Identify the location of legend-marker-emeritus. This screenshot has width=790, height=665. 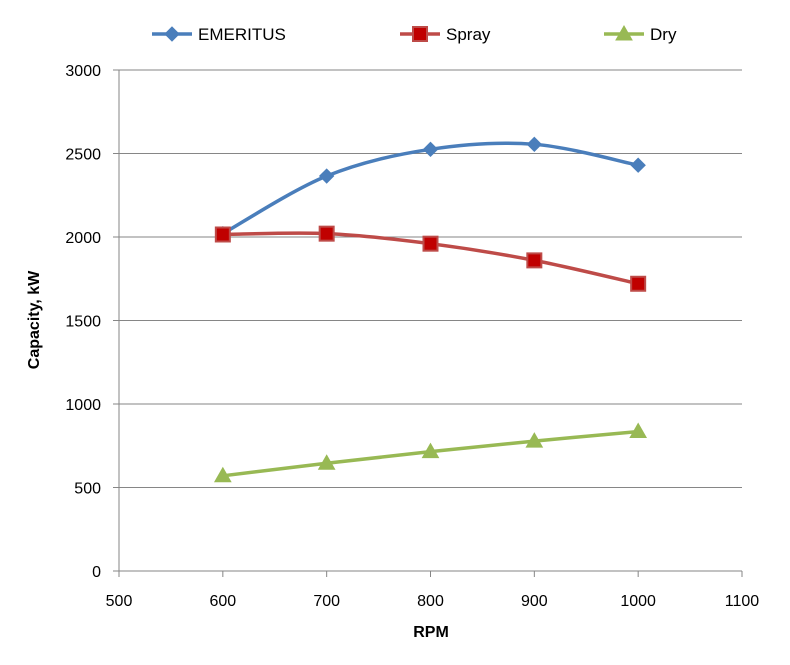
(172, 34).